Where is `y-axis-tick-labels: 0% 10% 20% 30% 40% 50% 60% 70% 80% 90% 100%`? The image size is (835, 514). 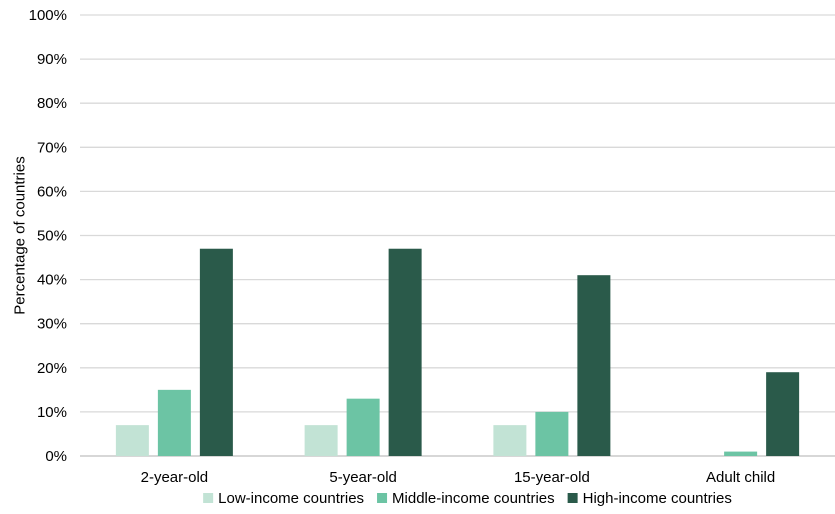 y-axis-tick-labels: 0% 10% 20% 30% 40% 50% 60% 70% 80% 90% 100% is located at coordinates (48, 236).